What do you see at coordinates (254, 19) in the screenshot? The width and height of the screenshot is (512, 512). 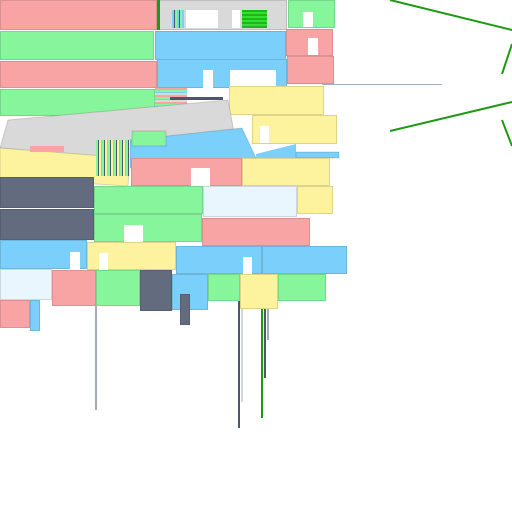 I see `stripe-green-top` at bounding box center [254, 19].